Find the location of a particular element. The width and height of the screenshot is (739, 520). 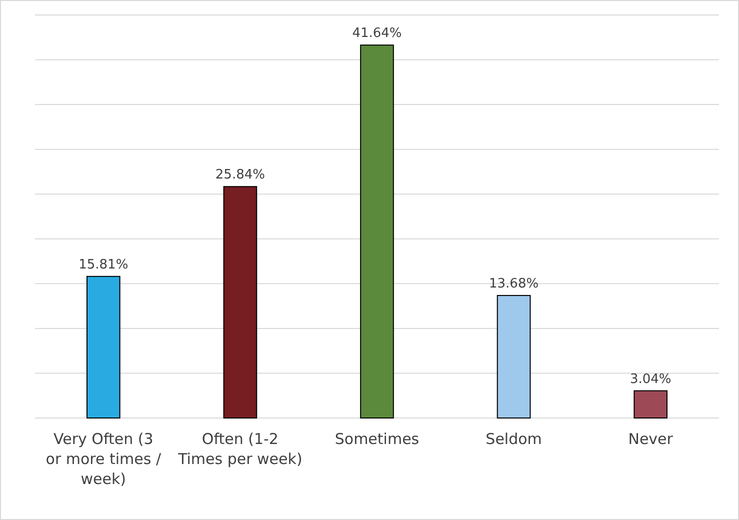

x-tick-label: Very Often (3 or more times / week) is located at coordinates (104, 459).